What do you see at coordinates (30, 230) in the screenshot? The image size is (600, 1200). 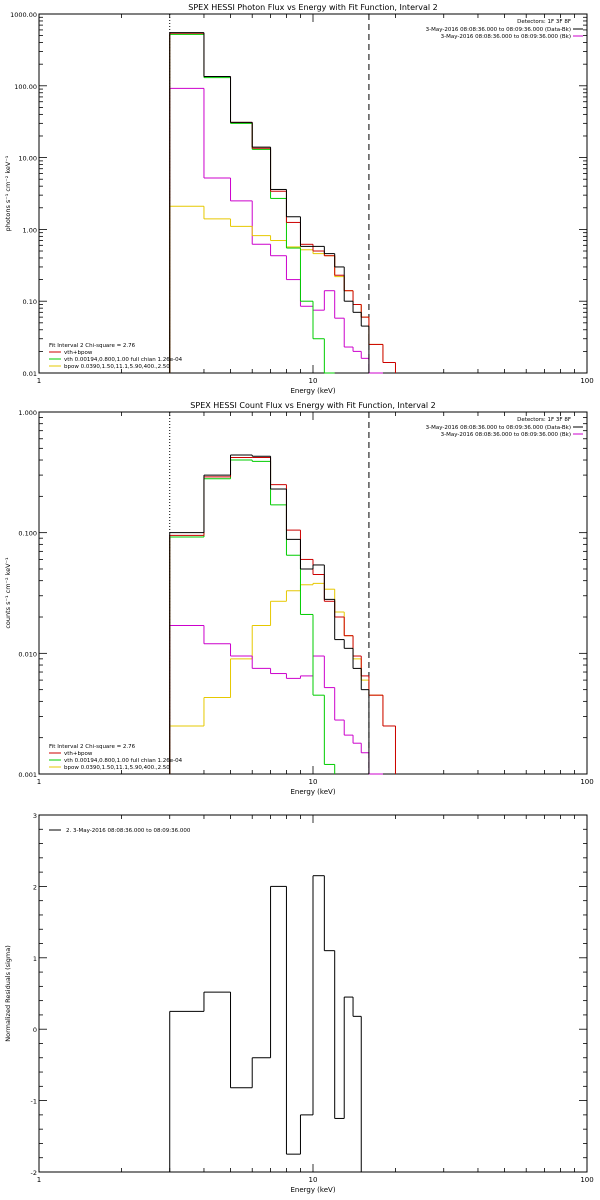 I see `y-tick-label: 1.00` at bounding box center [30, 230].